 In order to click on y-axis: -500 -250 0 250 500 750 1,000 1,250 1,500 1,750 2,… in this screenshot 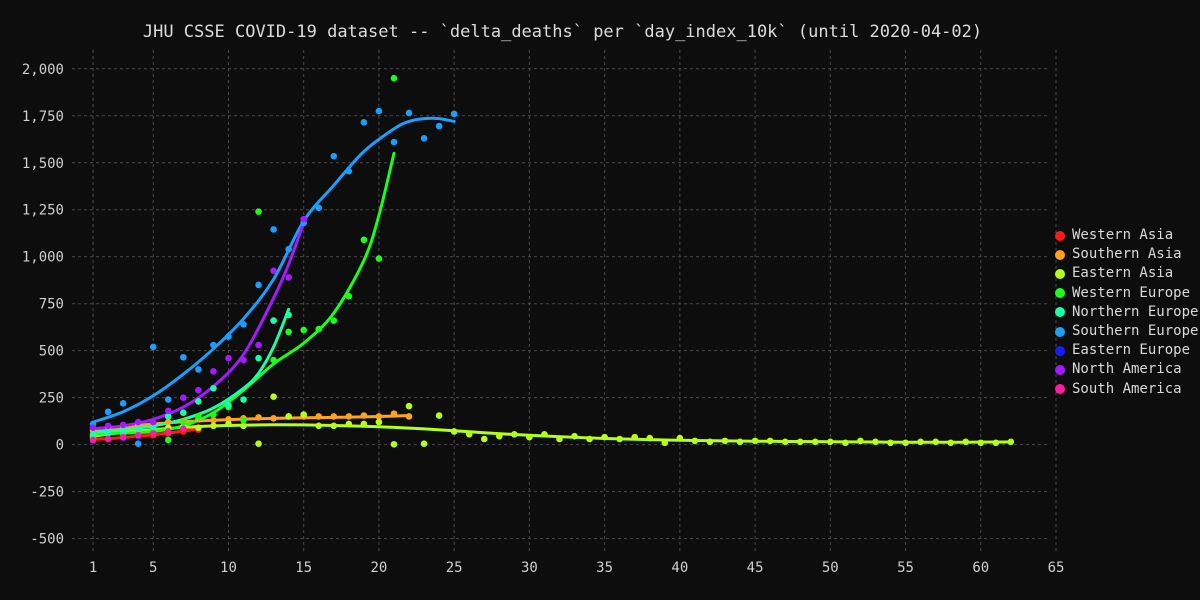, I will do `click(43, 305)`.